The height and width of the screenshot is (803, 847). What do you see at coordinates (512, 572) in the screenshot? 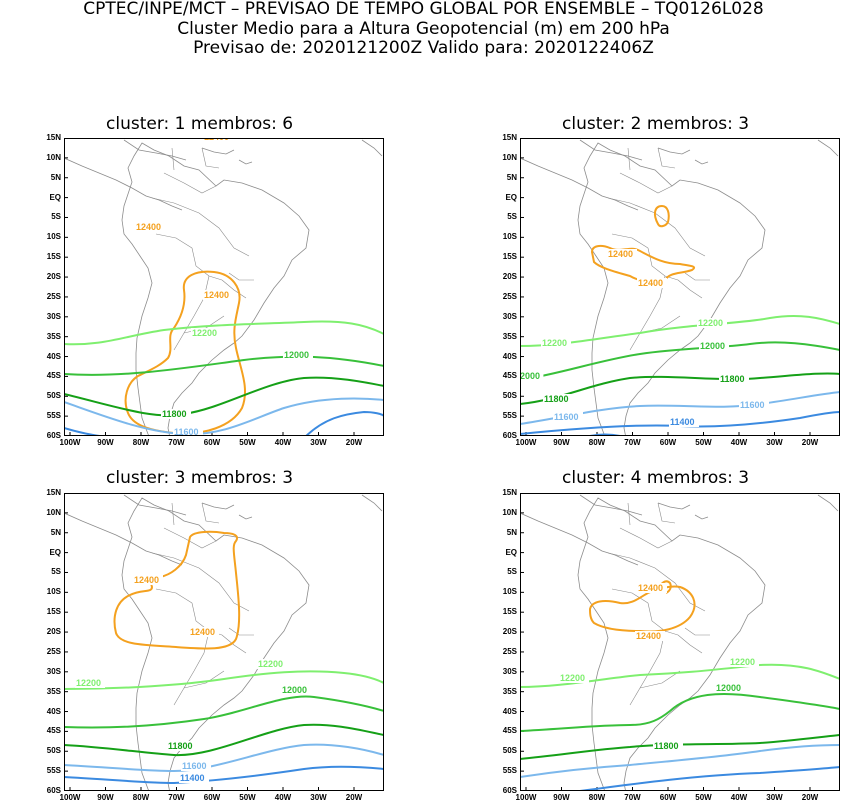
I see `lat-tick-label: 5S` at bounding box center [512, 572].